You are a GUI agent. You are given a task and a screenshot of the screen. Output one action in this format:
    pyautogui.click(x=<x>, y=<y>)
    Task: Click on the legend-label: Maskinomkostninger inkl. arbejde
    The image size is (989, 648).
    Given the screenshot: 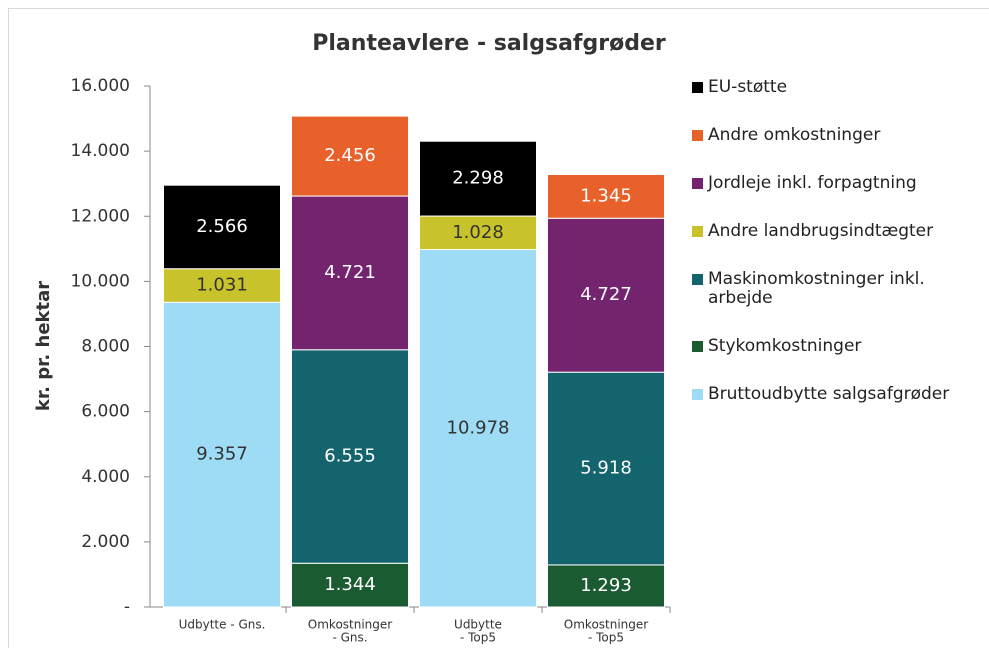 What is the action you would take?
    pyautogui.click(x=816, y=288)
    